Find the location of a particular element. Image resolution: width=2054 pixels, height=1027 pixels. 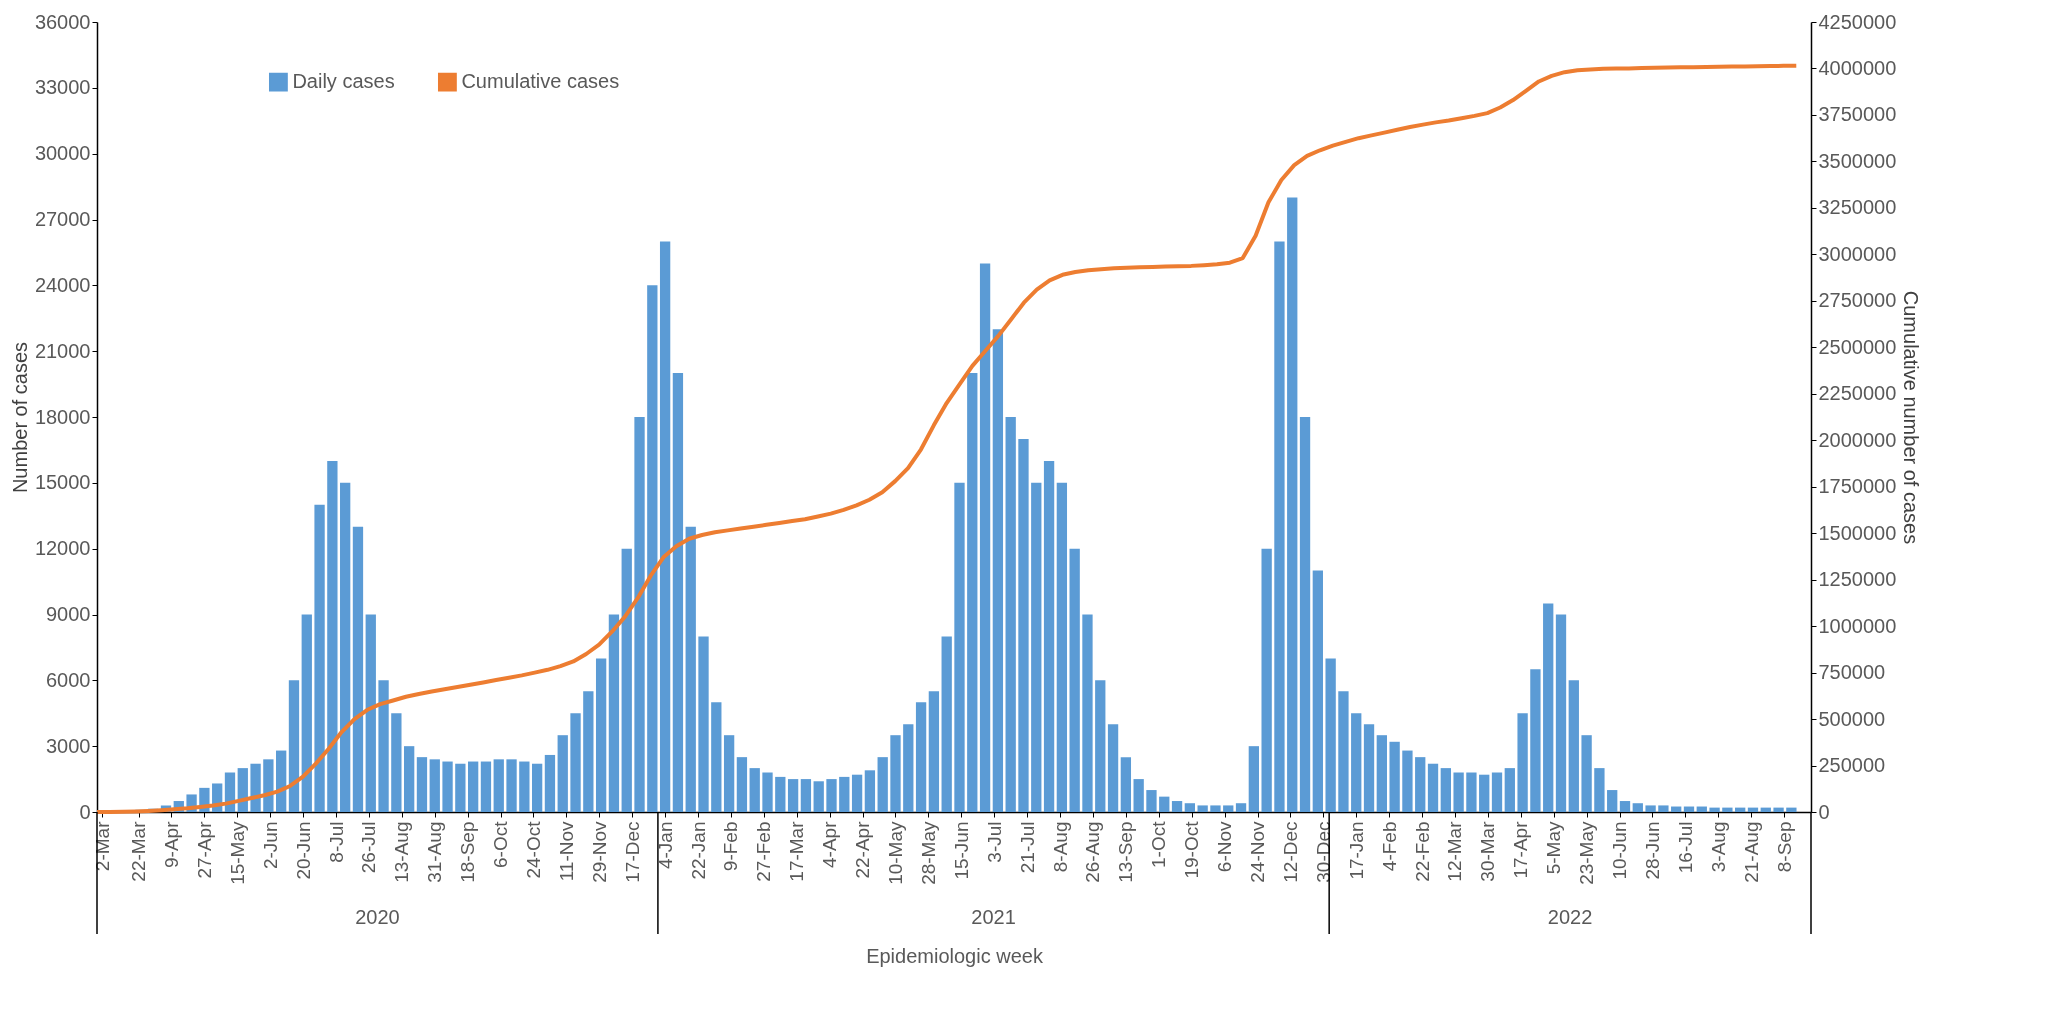

y2-tick-label: 2000000 is located at coordinates (1857, 439).